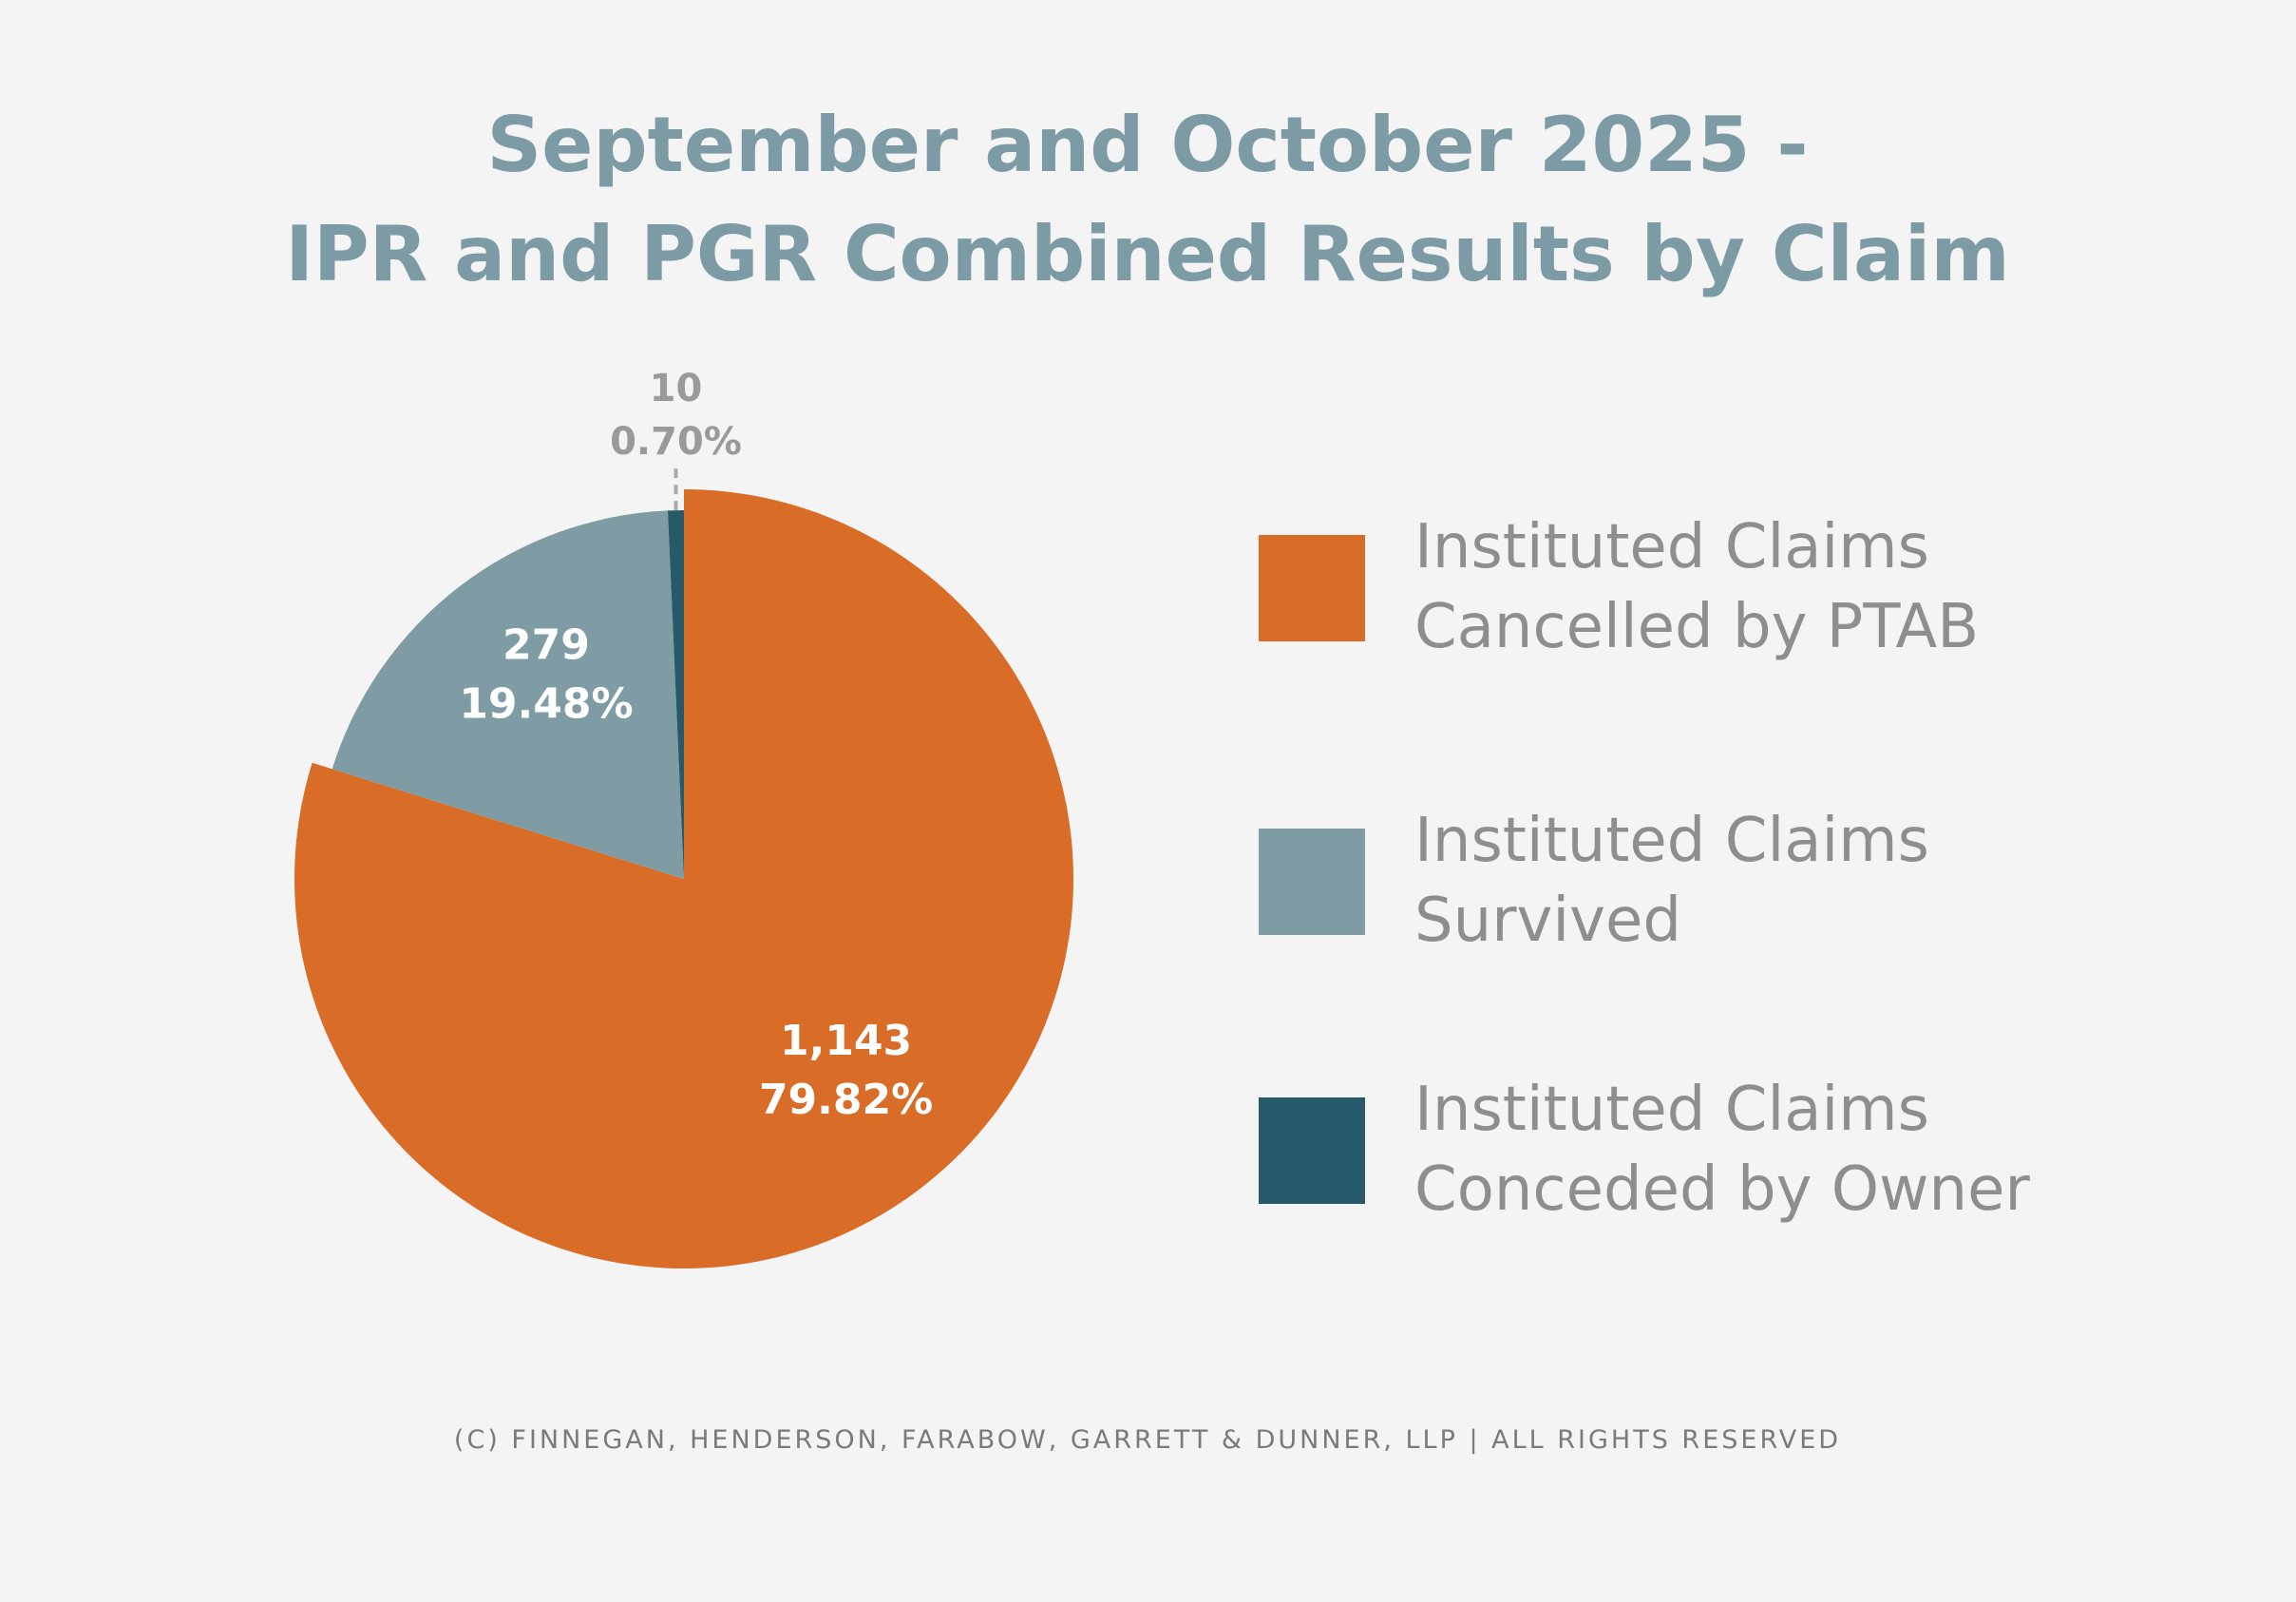 Image resolution: width=2296 pixels, height=1602 pixels. What do you see at coordinates (846, 1100) in the screenshot?
I see `slice-label-percent-1: 79.82%` at bounding box center [846, 1100].